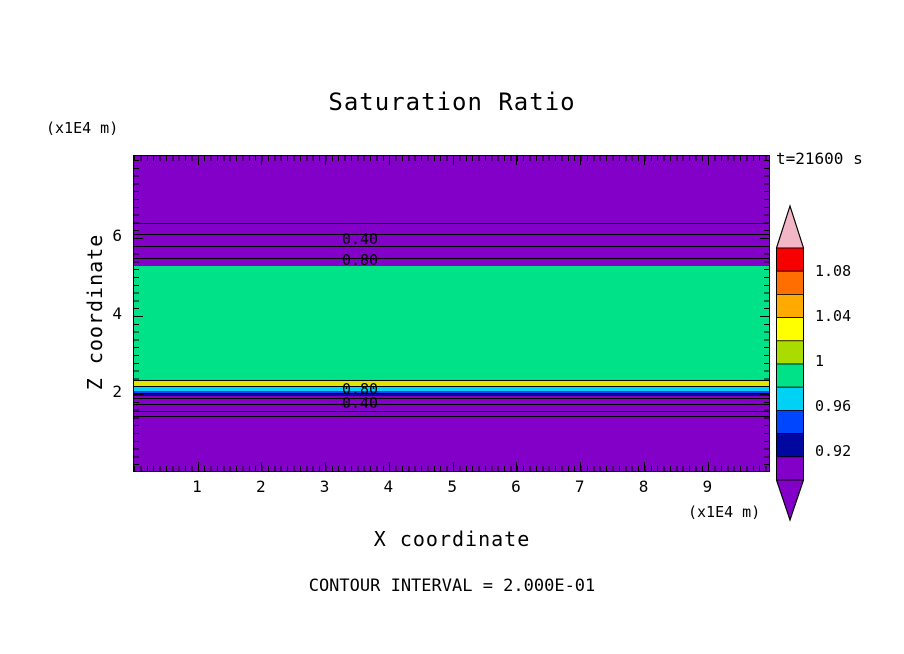  Describe the element at coordinates (452, 586) in the screenshot. I see `contour-interval-note: CONTOUR INTERVAL = 2.000E-01` at that location.